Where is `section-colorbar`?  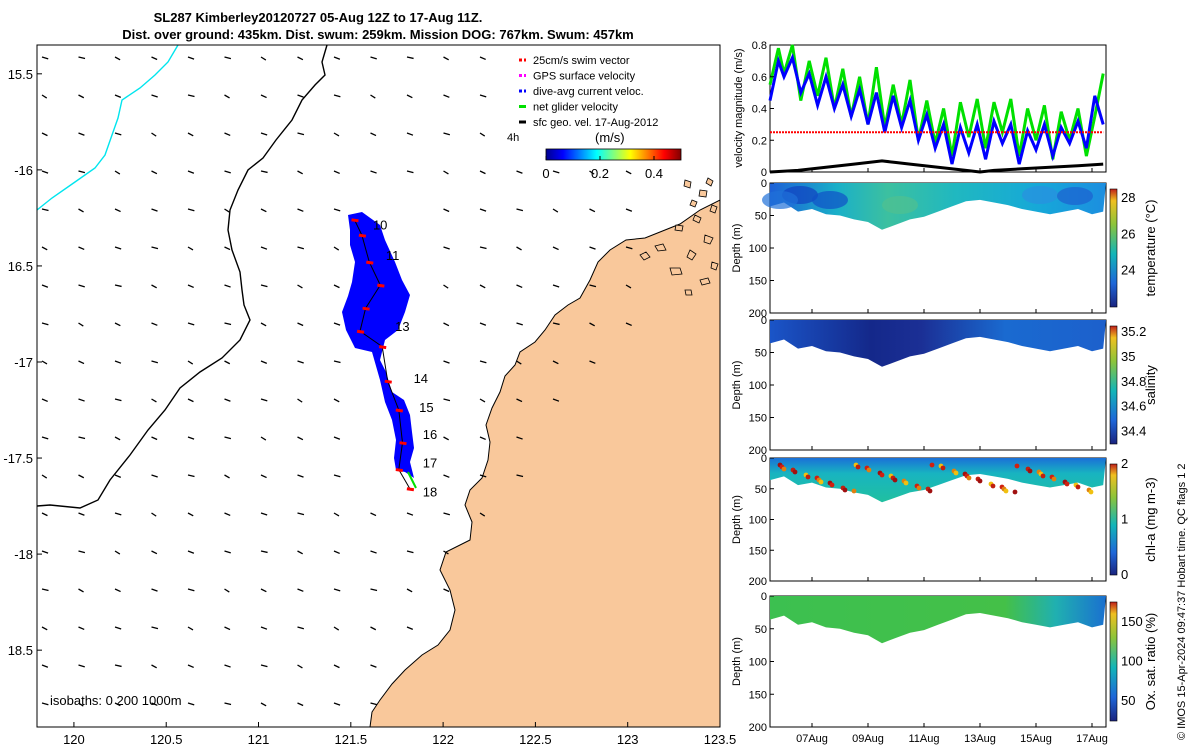
section-colorbar is located at coordinates (1113, 661).